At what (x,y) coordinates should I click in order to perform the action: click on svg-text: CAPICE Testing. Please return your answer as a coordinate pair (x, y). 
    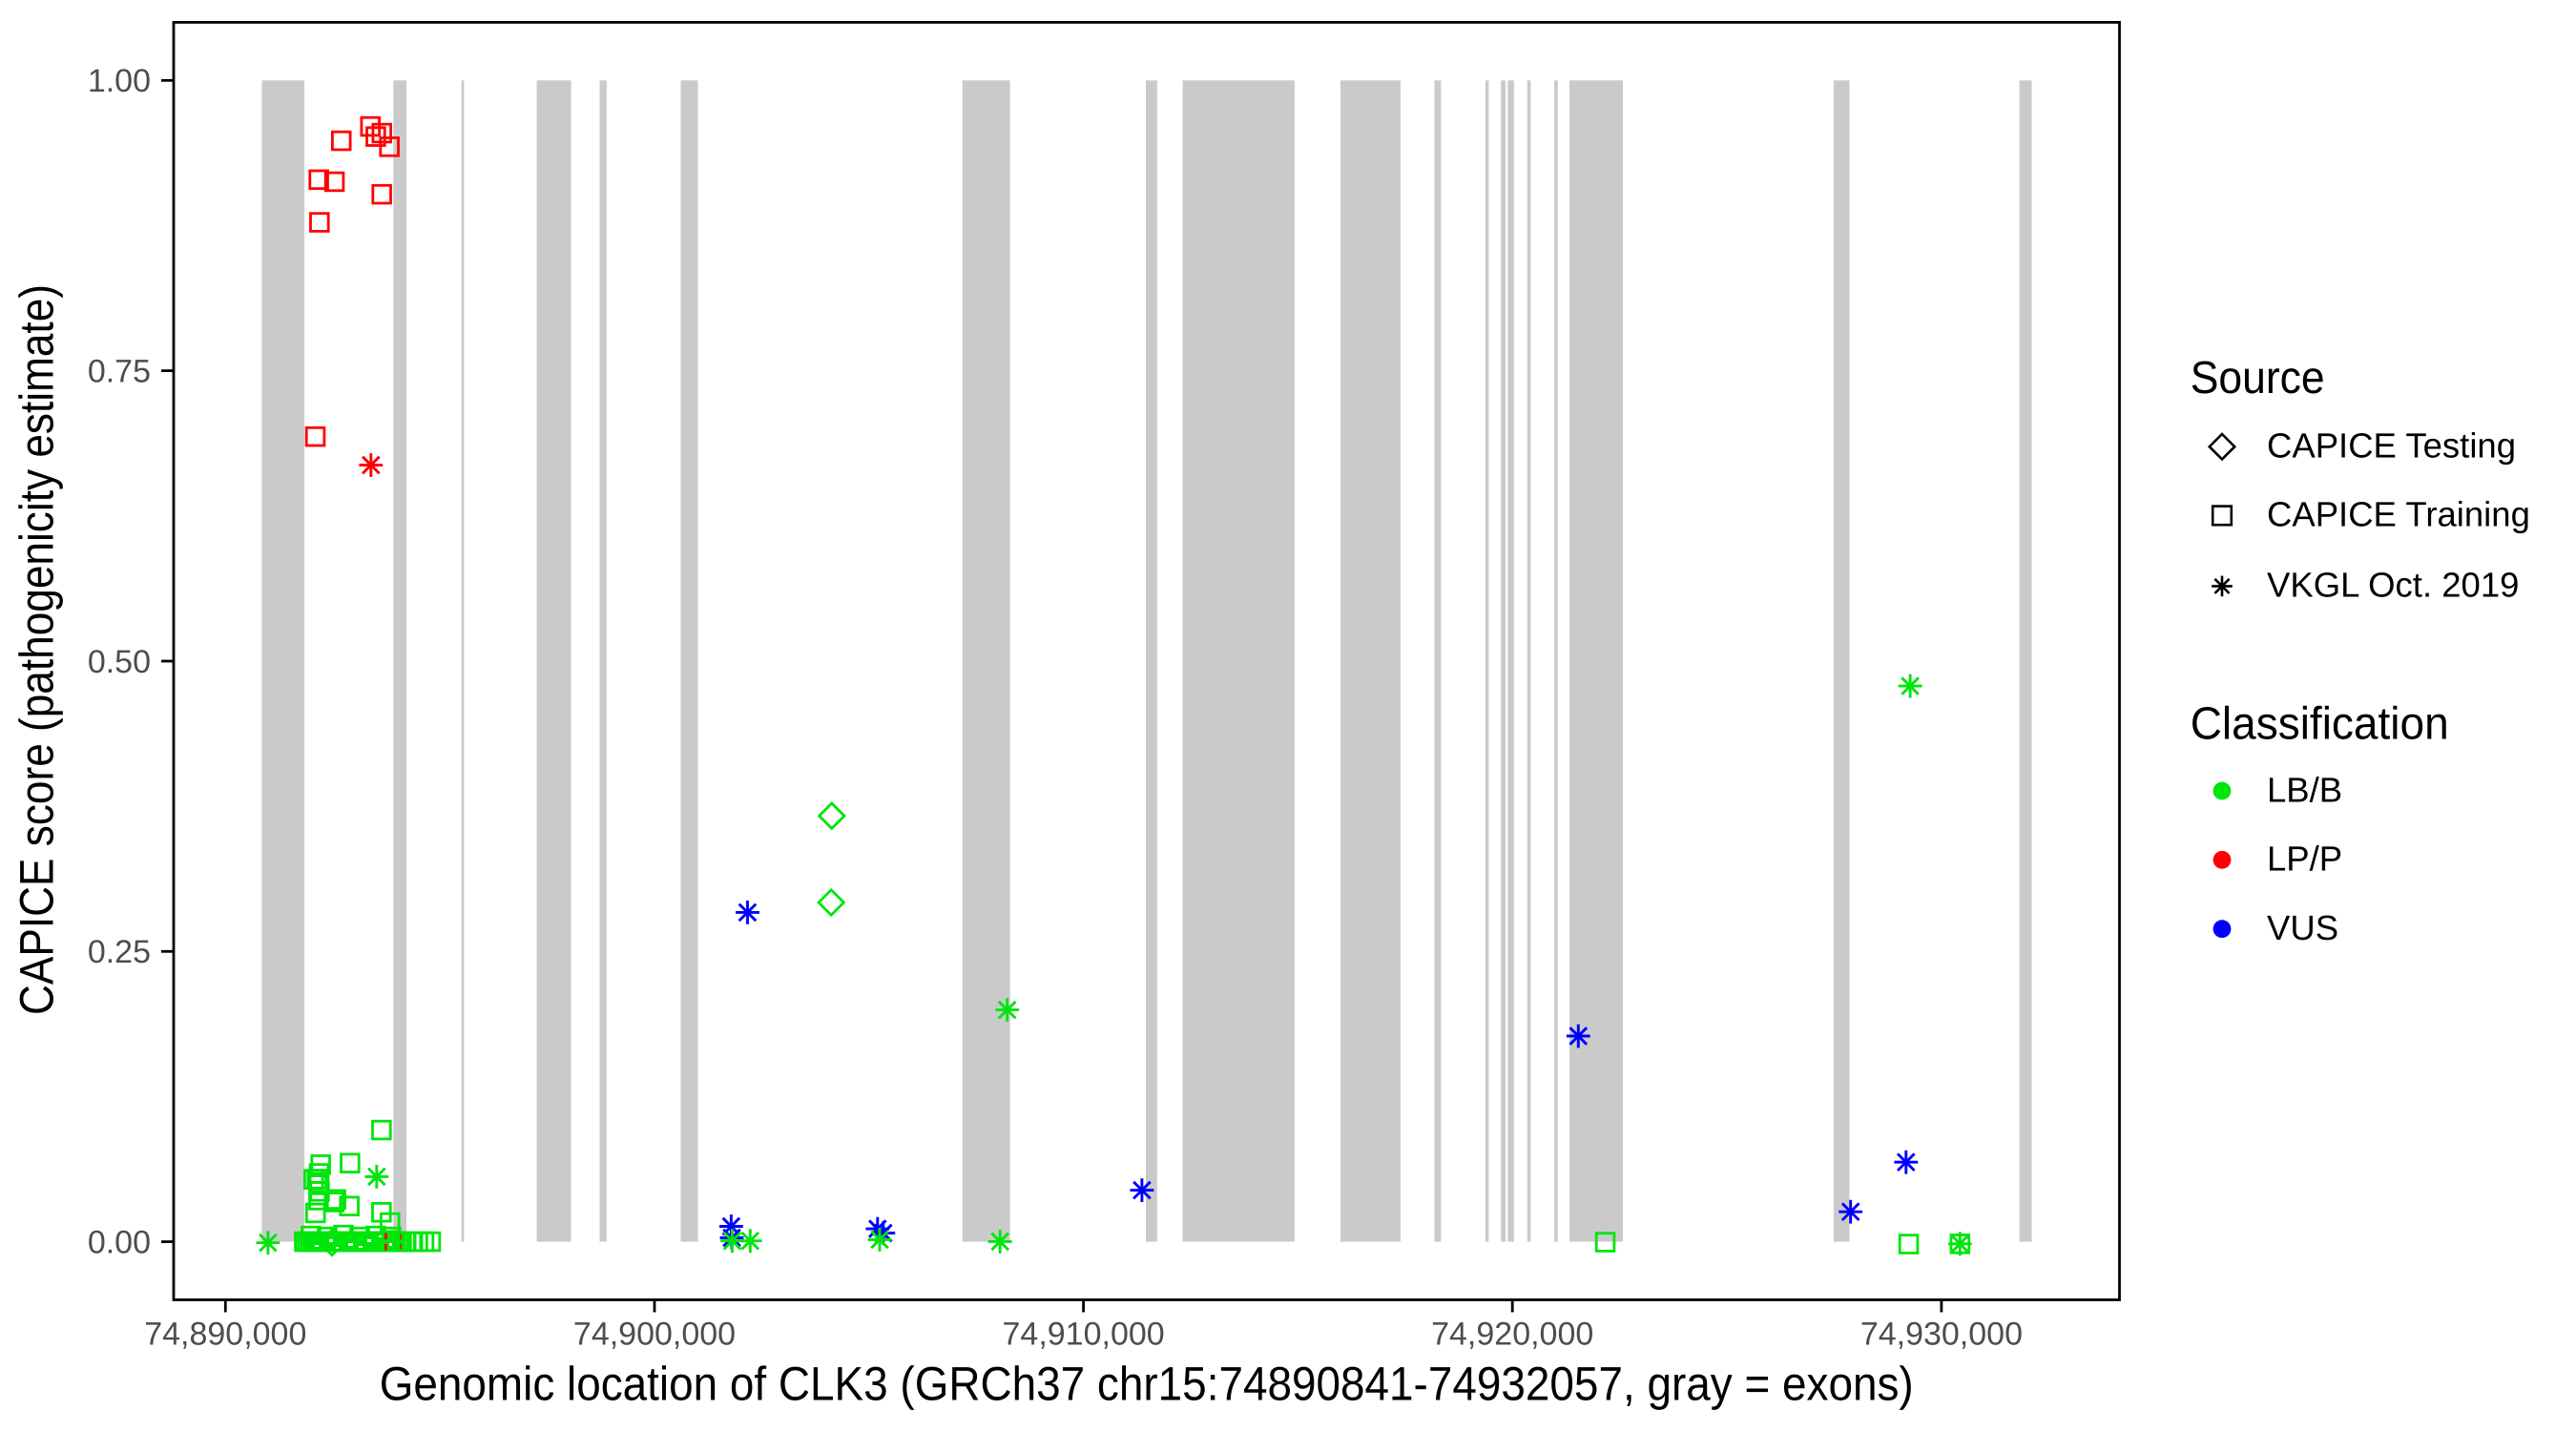
    Looking at the image, I should click on (2391, 446).